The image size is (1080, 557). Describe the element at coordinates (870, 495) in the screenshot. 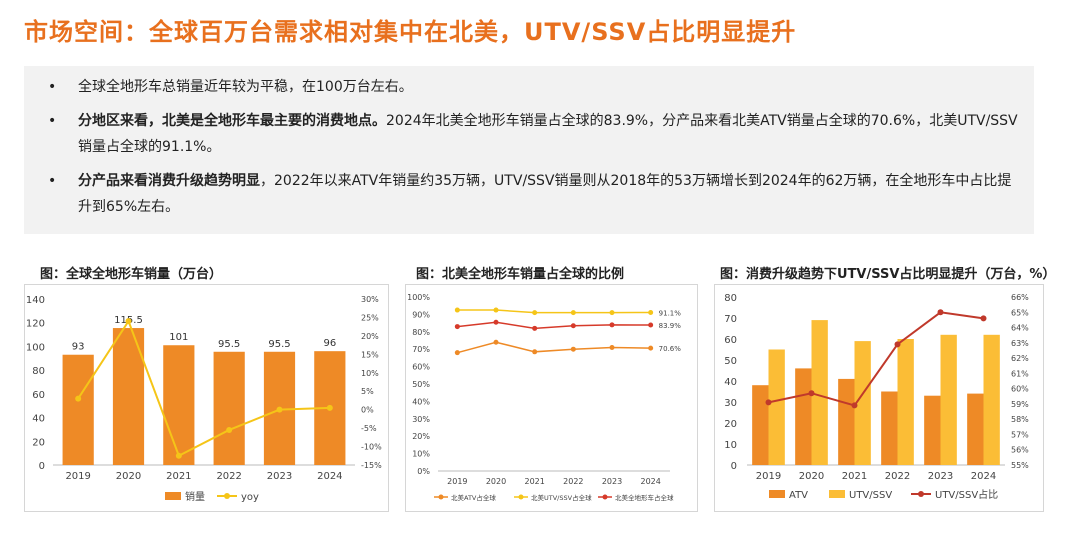

I see `legend-label: UTV/SSV` at that location.